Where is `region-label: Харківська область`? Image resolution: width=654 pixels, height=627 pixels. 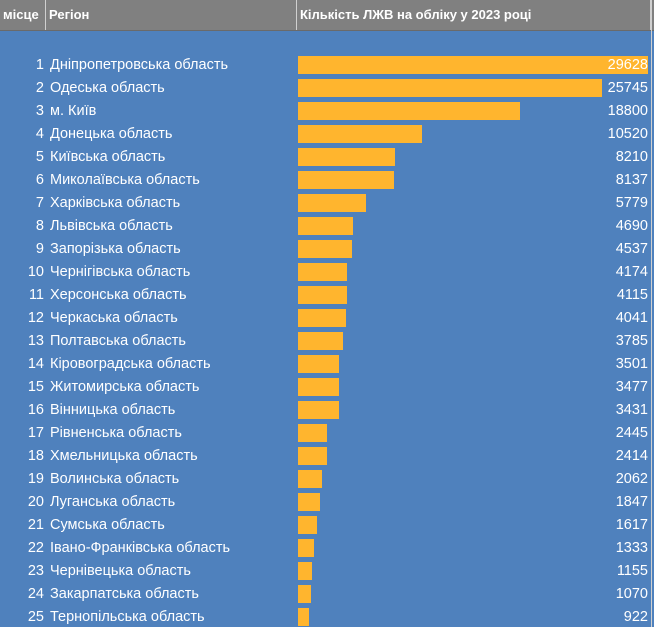 region-label: Харківська область is located at coordinates (115, 203).